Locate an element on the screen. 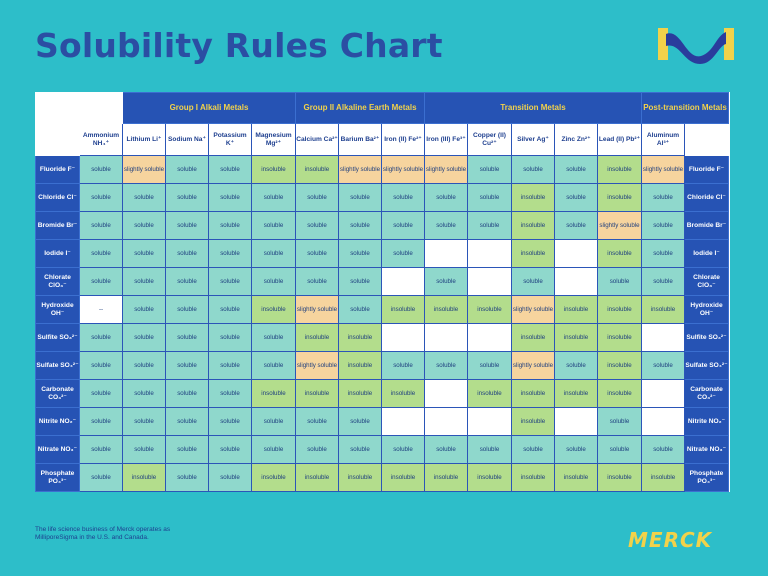  cation-header: Iron (III) Fe³⁺ is located at coordinates (446, 139).